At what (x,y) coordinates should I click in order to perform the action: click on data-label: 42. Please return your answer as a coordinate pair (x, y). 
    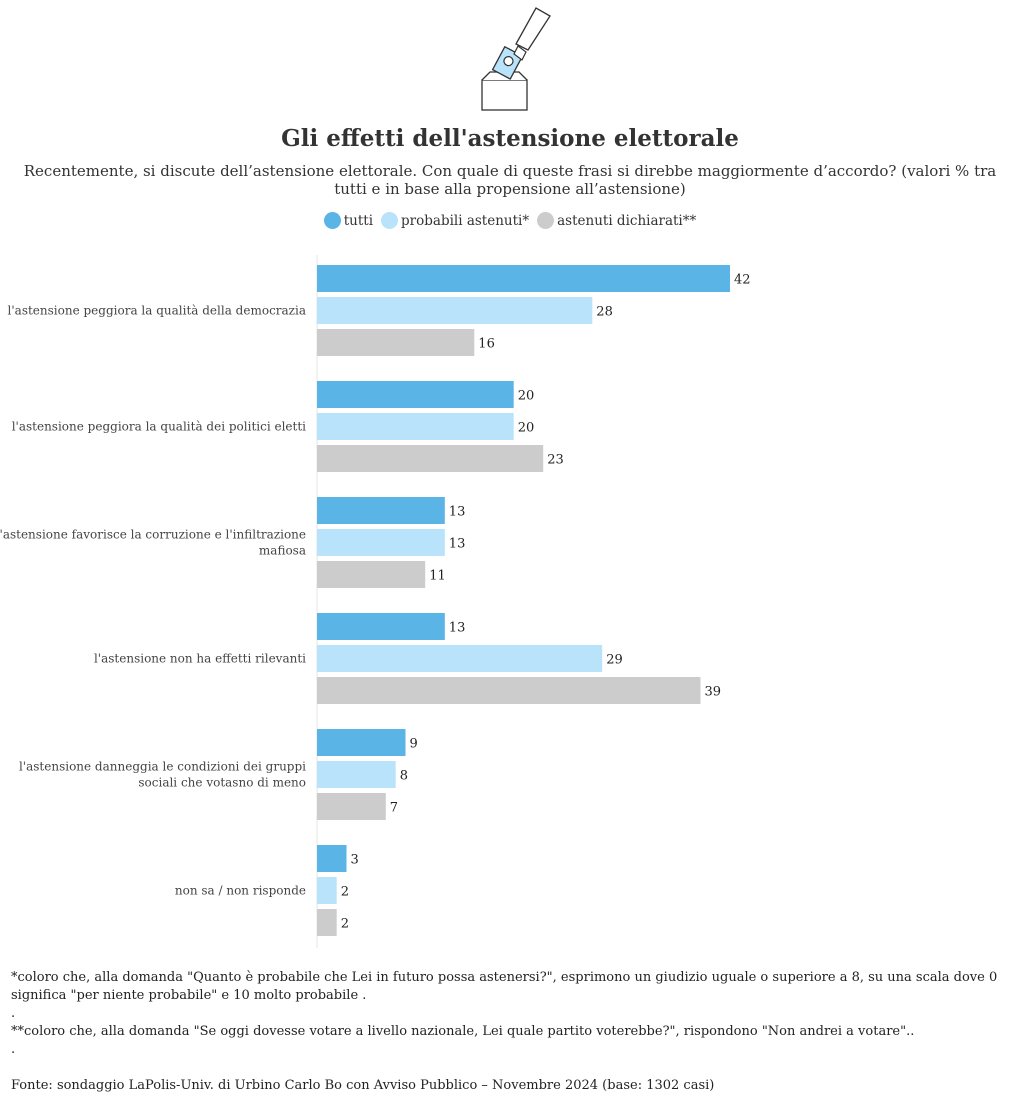
    Looking at the image, I should click on (742, 280).